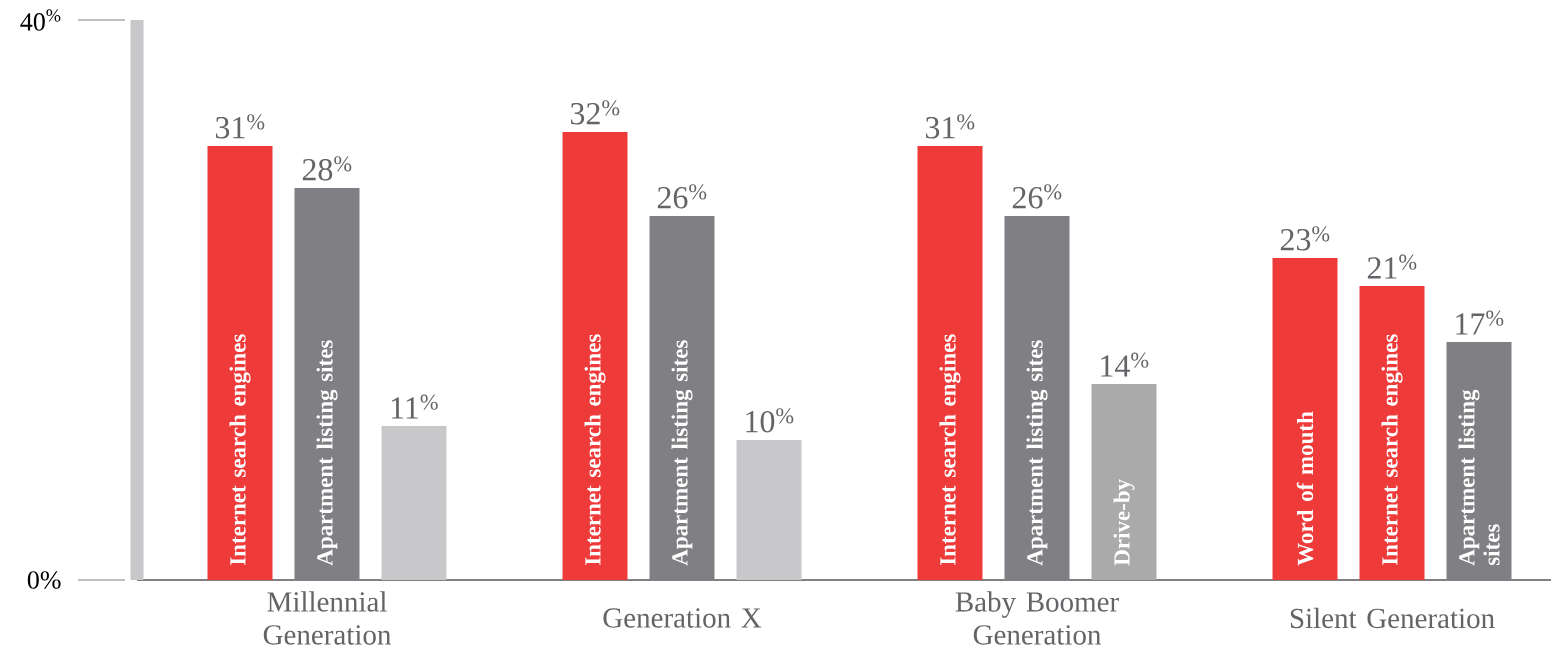 The image size is (1552, 658). What do you see at coordinates (40, 20) in the screenshot?
I see `y-tick-label: 40$^{%}$` at bounding box center [40, 20].